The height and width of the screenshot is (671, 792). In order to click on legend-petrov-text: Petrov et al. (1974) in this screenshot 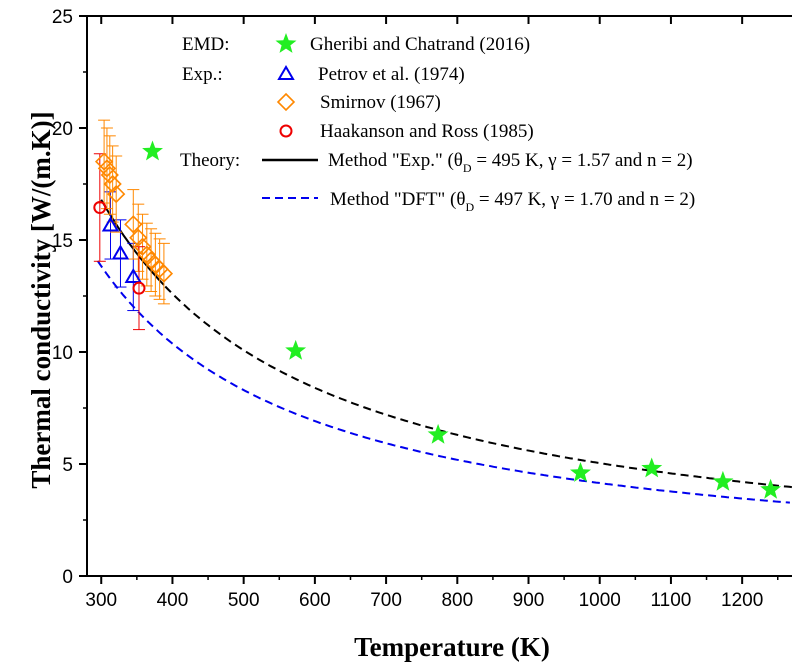, I will do `click(391, 74)`.